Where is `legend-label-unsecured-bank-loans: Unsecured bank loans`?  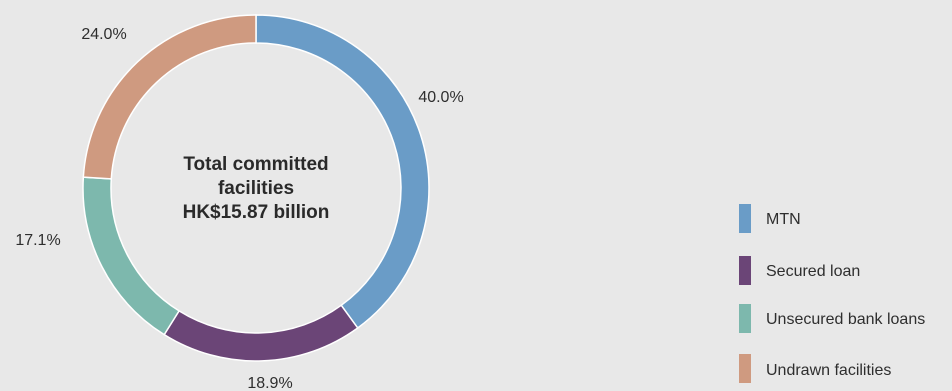
legend-label-unsecured-bank-loans: Unsecured bank loans is located at coordinates (845, 319).